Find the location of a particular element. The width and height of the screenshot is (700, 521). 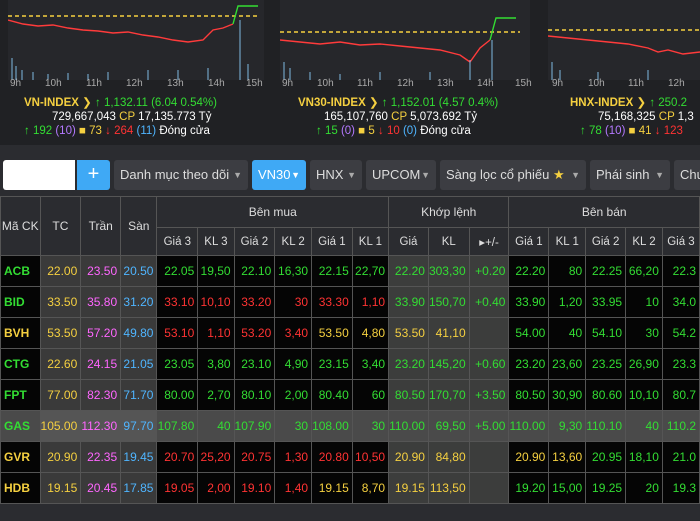

ask-cell: 33.90 is located at coordinates (529, 302).